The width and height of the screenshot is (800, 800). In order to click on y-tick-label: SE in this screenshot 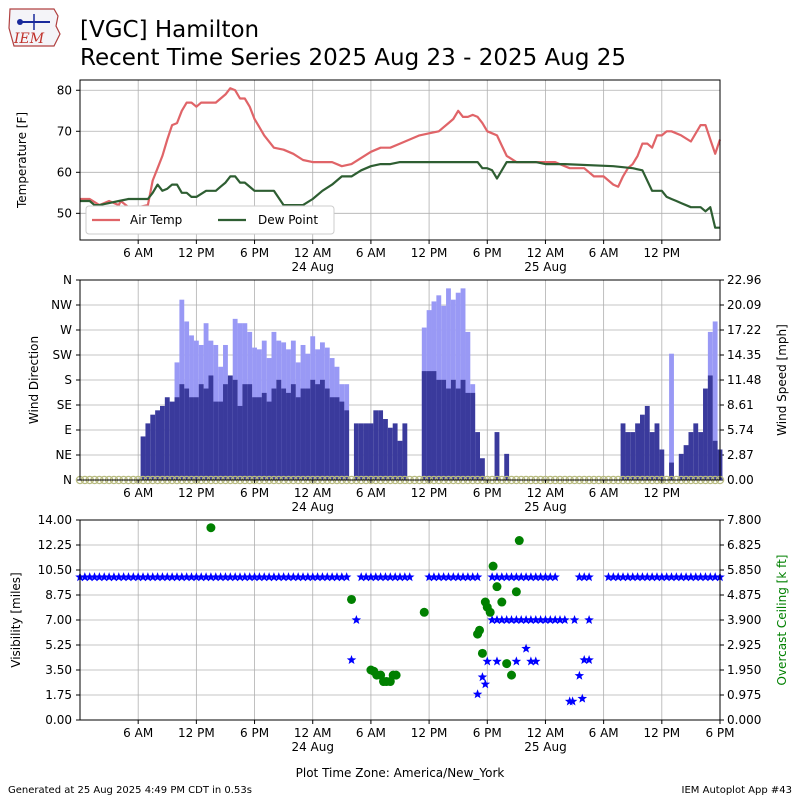, I will do `click(64, 405)`.